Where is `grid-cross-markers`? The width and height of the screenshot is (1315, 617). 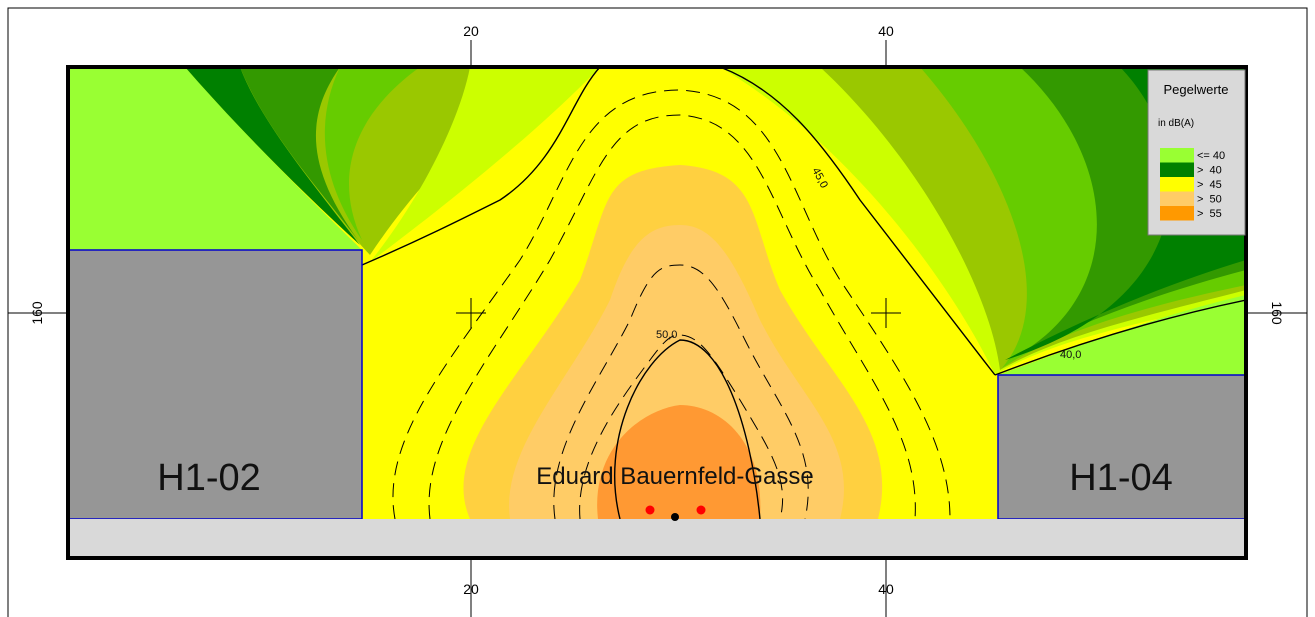
grid-cross-markers is located at coordinates (678, 313).